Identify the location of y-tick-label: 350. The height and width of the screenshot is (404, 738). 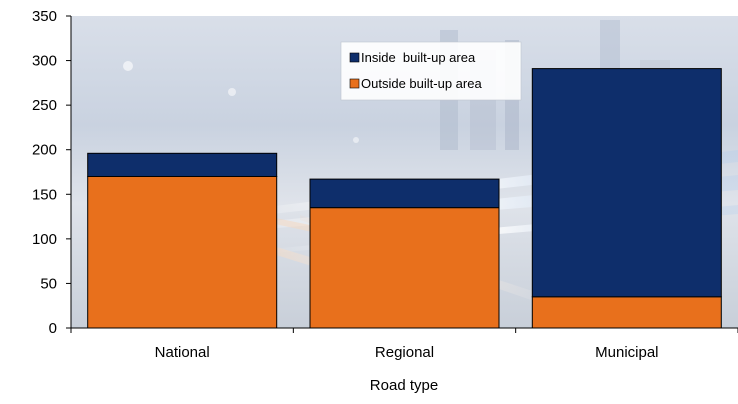
(44, 16).